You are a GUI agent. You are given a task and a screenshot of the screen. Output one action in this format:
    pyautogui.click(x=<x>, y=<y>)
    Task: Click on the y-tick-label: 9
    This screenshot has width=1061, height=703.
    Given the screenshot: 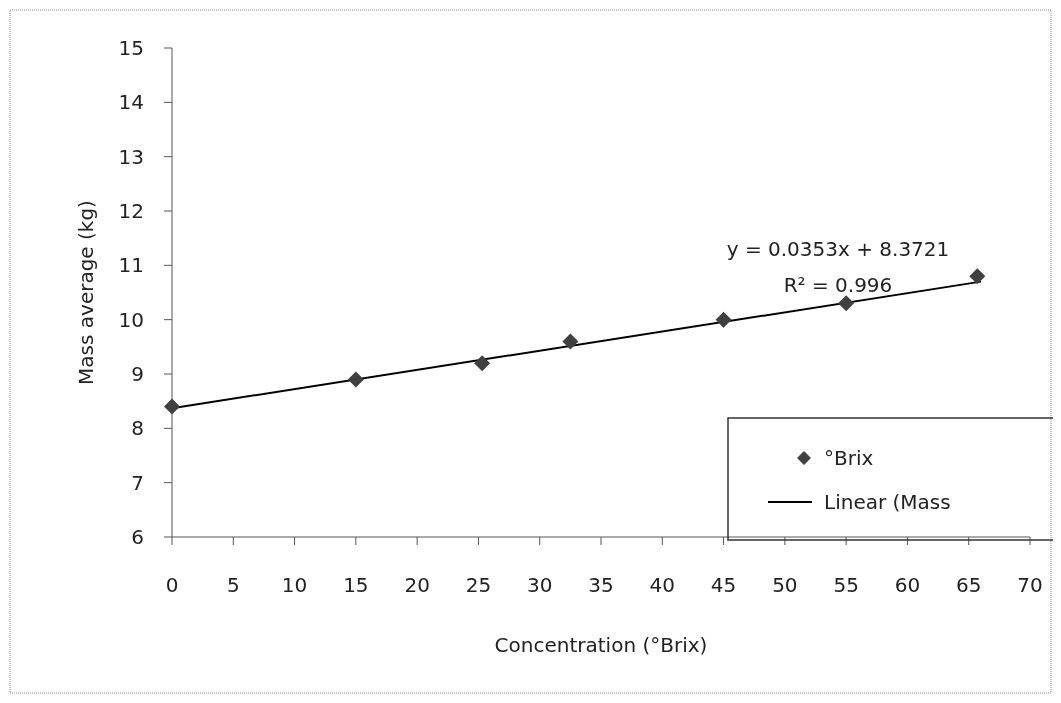 What is the action you would take?
    pyautogui.click(x=137, y=374)
    